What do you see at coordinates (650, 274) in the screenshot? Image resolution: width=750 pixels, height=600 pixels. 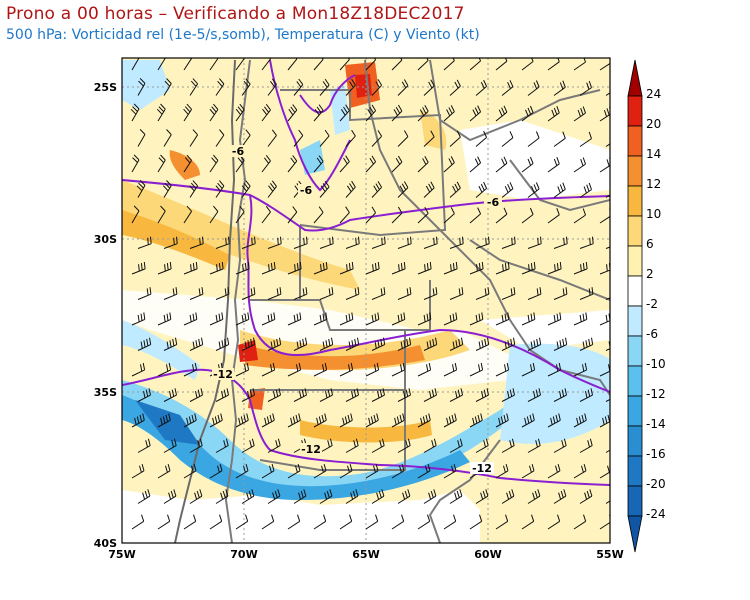 I see `colorbar-label: 2` at bounding box center [650, 274].